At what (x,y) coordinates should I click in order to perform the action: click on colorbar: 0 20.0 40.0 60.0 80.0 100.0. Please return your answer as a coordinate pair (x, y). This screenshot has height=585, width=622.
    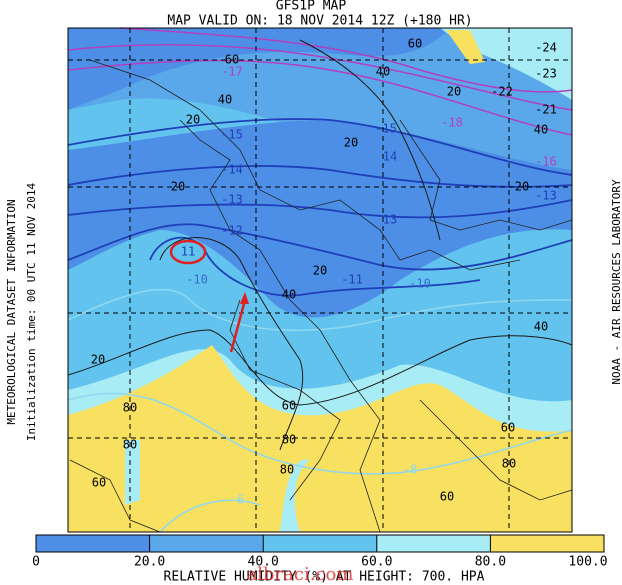
    Looking at the image, I should click on (320, 552).